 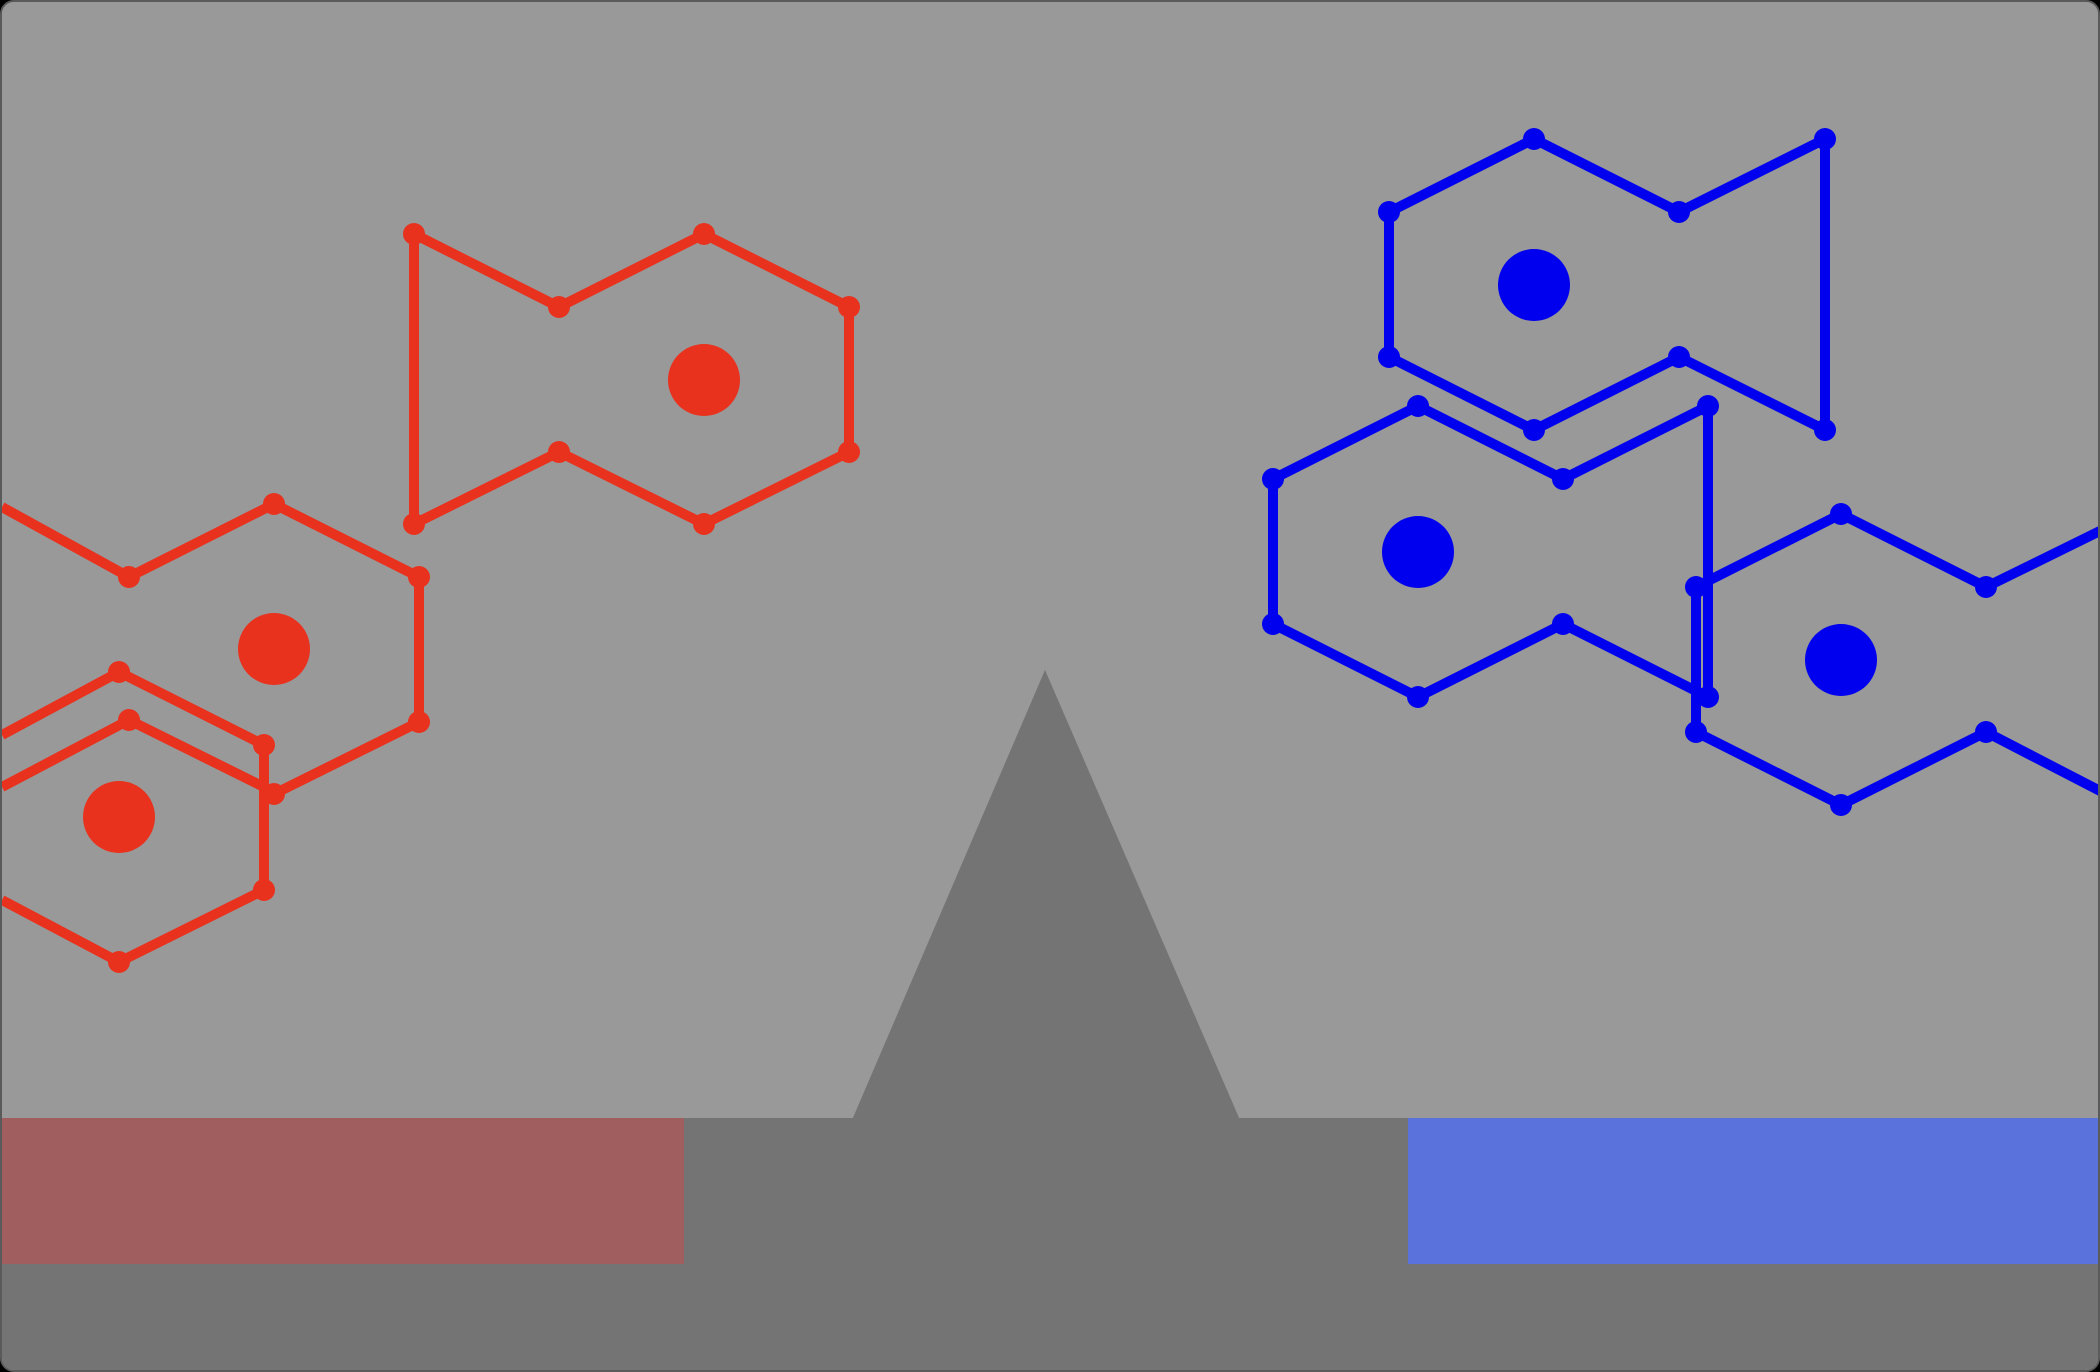 I want to click on mountain-peak, so click(x=1046, y=895).